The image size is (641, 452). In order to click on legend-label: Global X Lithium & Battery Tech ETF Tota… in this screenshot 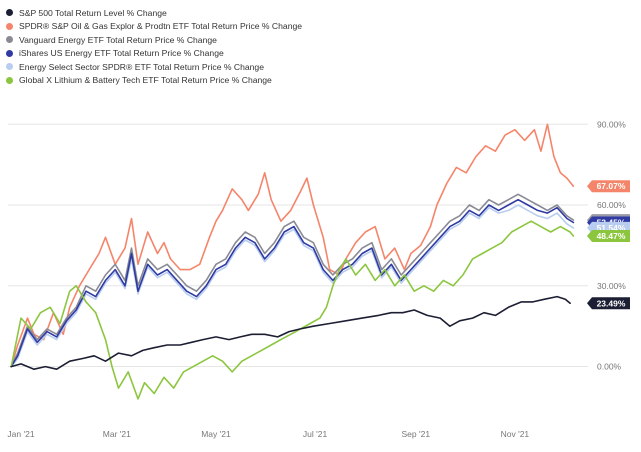, I will do `click(145, 80)`.